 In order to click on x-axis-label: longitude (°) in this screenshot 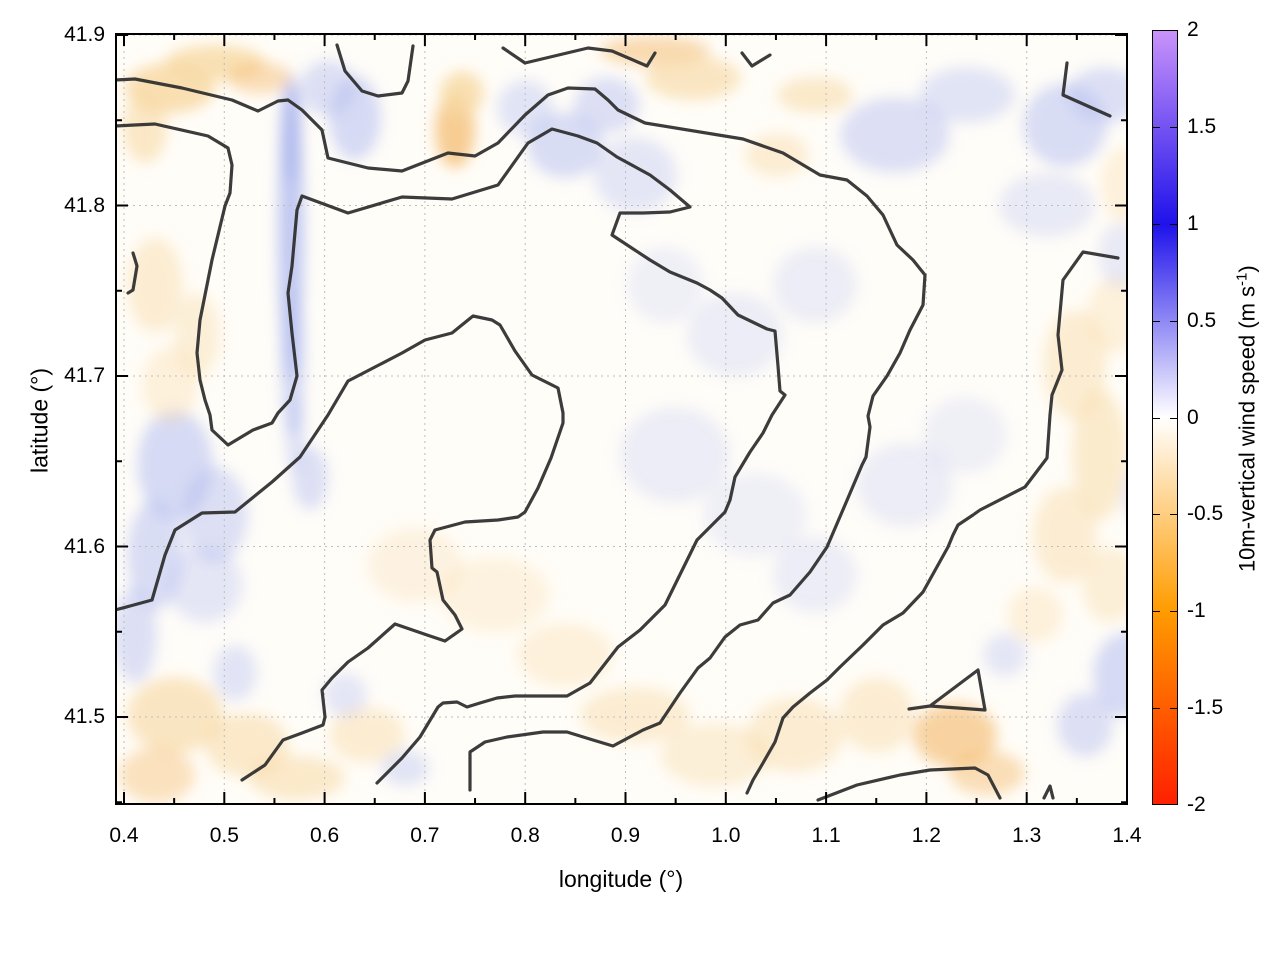, I will do `click(621, 879)`.